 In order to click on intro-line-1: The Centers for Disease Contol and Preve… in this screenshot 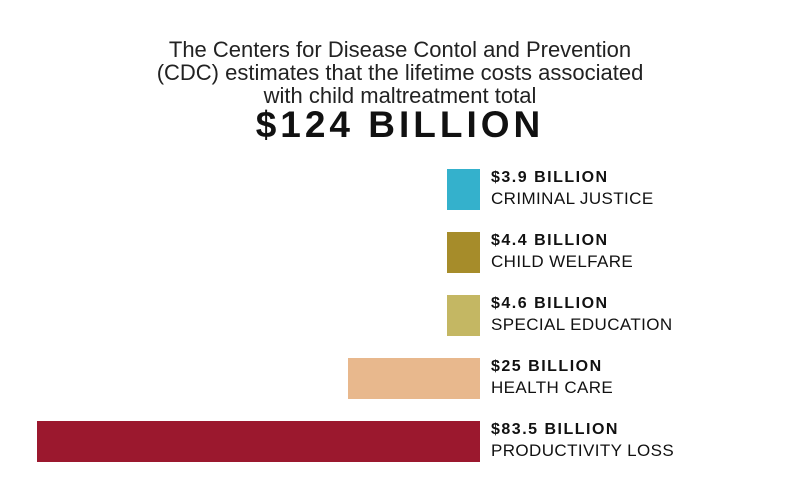, I will do `click(400, 49)`.